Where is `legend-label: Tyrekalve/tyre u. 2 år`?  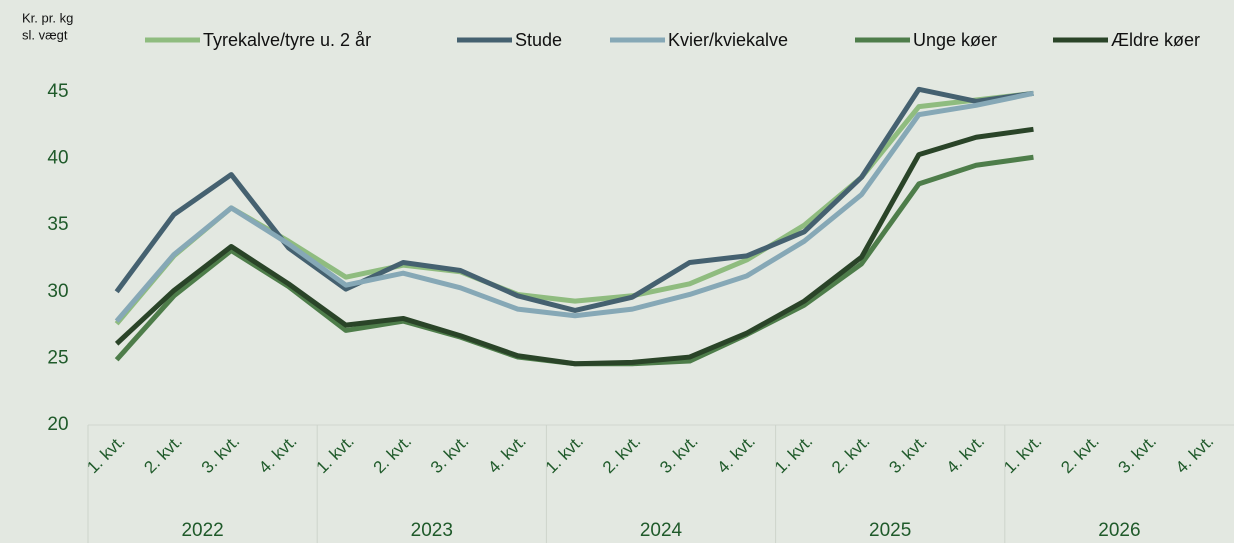 legend-label: Tyrekalve/tyre u. 2 år is located at coordinates (287, 40).